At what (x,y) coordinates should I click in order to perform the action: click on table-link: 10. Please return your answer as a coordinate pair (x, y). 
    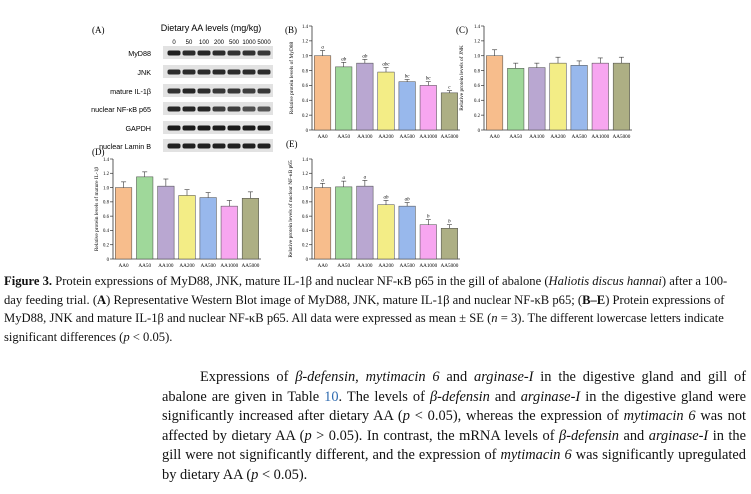
    Looking at the image, I should click on (331, 396).